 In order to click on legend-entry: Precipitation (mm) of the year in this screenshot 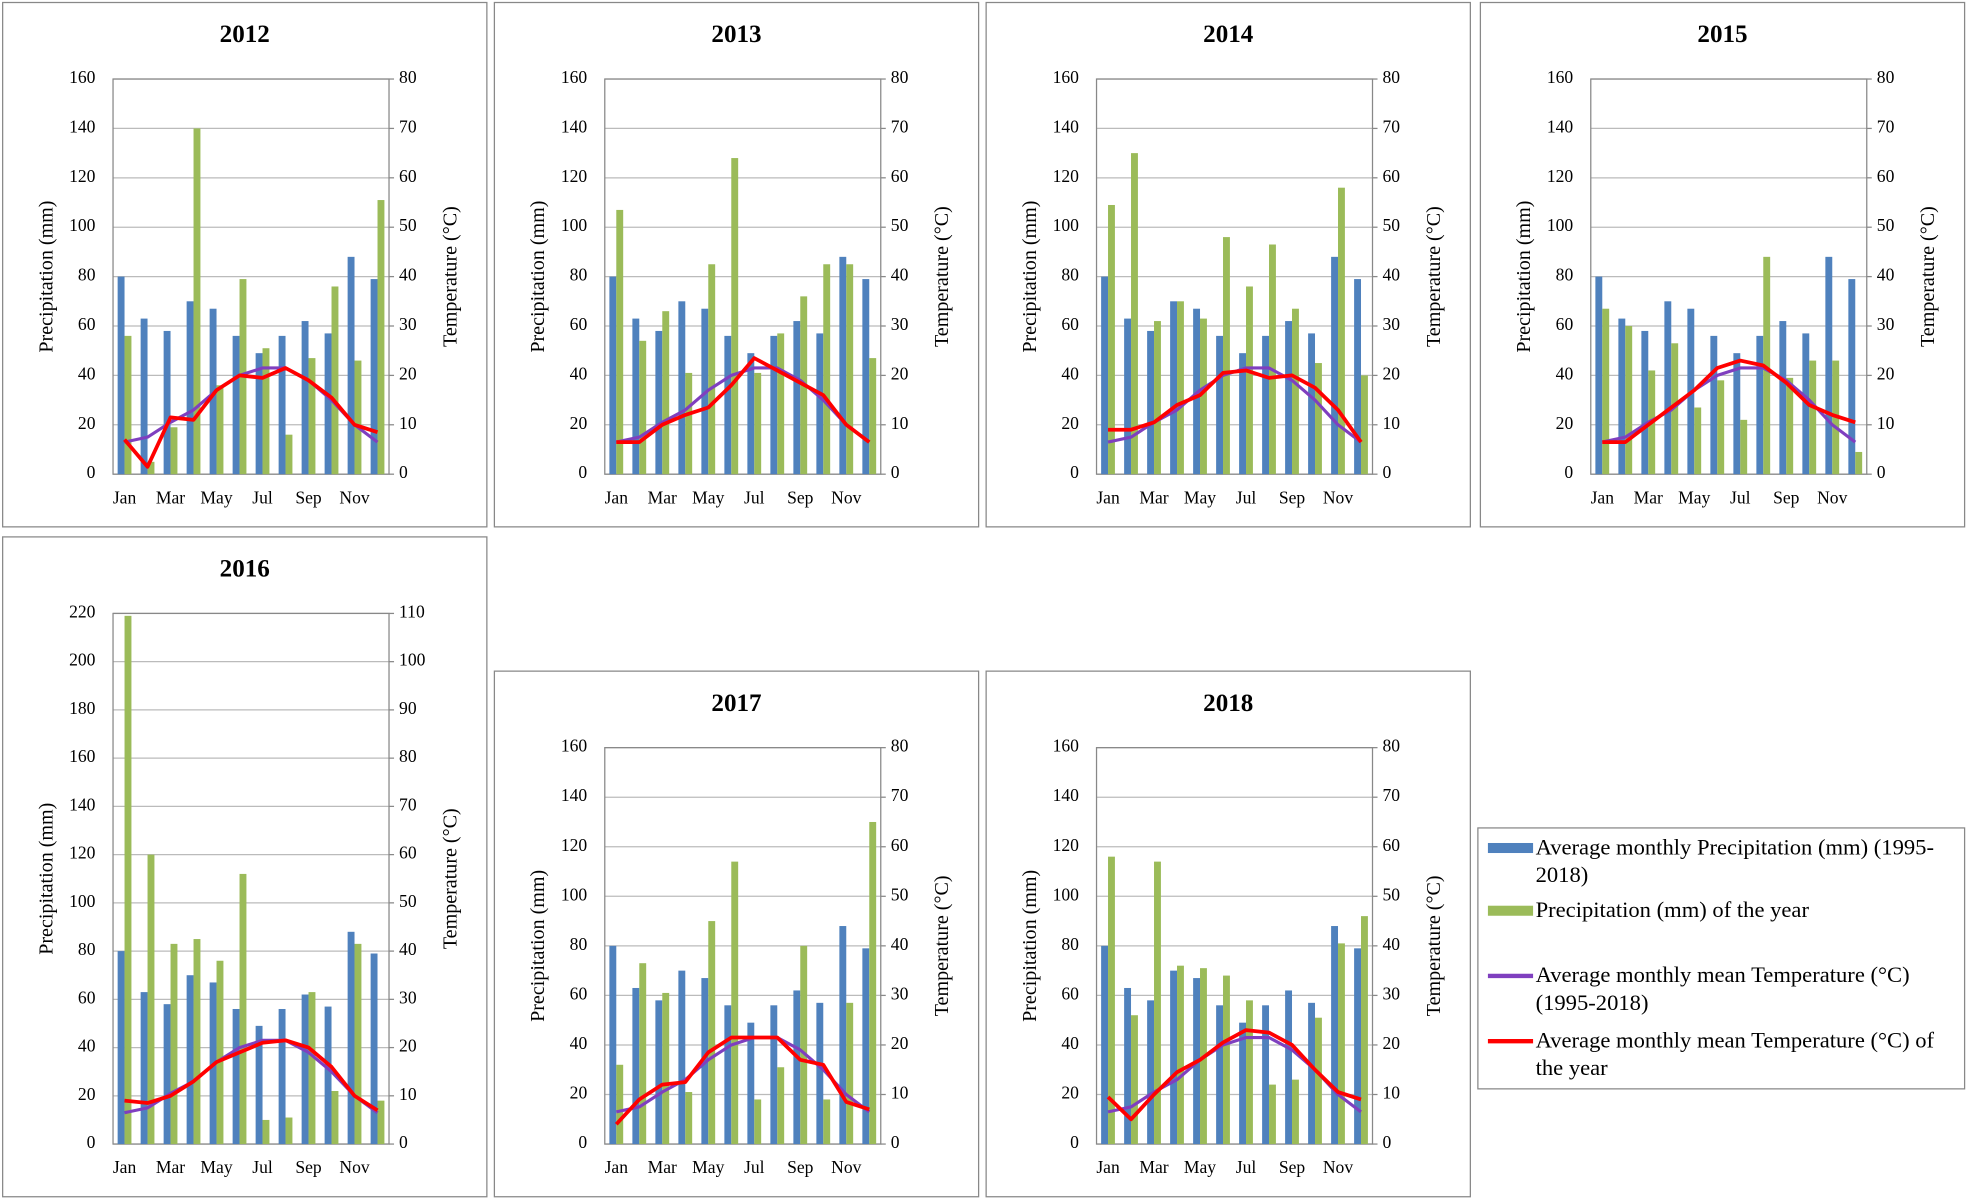, I will do `click(1672, 909)`.